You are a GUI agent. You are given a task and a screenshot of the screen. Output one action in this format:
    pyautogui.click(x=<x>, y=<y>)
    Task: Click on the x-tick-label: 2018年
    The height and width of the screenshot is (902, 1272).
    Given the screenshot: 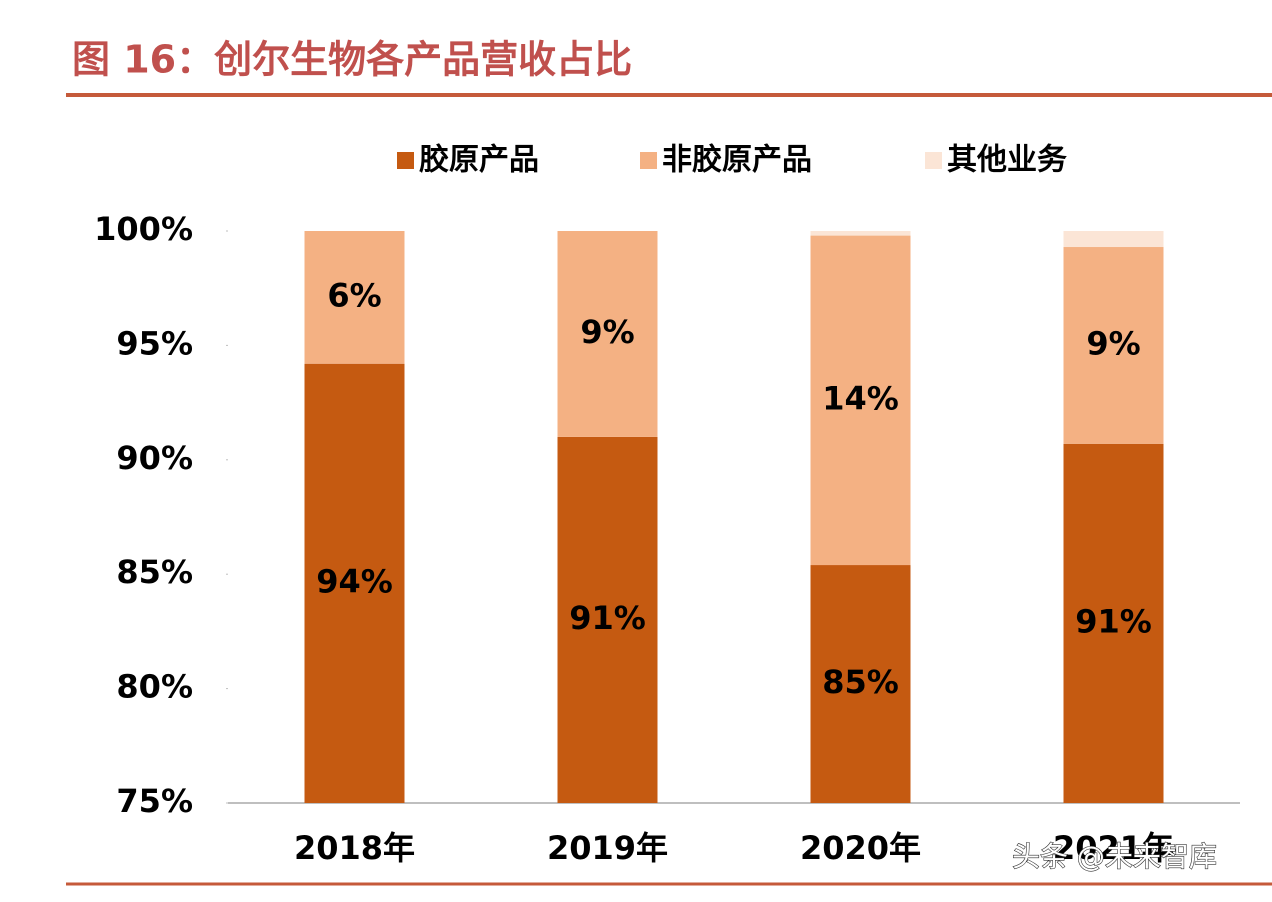 What is the action you would take?
    pyautogui.click(x=354, y=848)
    